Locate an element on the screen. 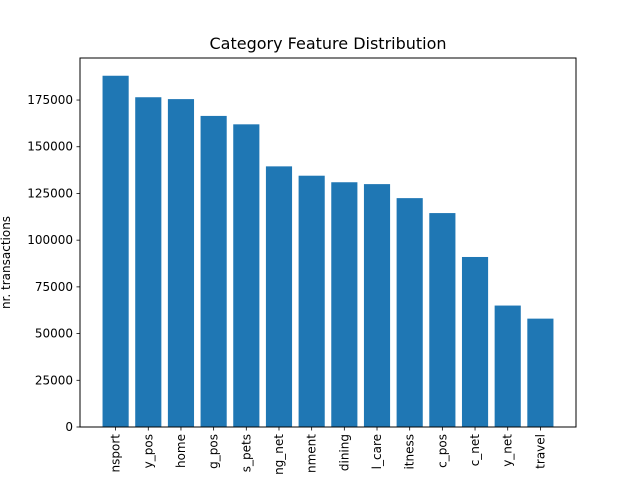 The image size is (640, 480). y-tick-label: 125000 is located at coordinates (50, 193).